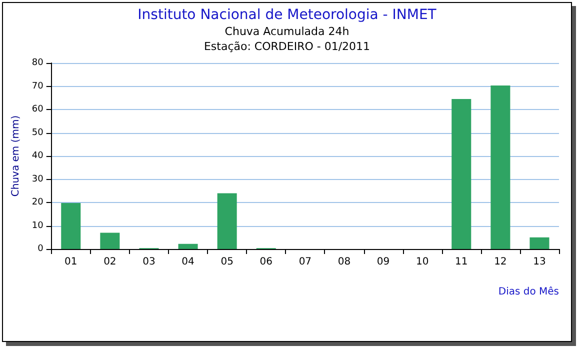  Describe the element at coordinates (539, 262) in the screenshot. I see `x-tick-label: 13` at that location.